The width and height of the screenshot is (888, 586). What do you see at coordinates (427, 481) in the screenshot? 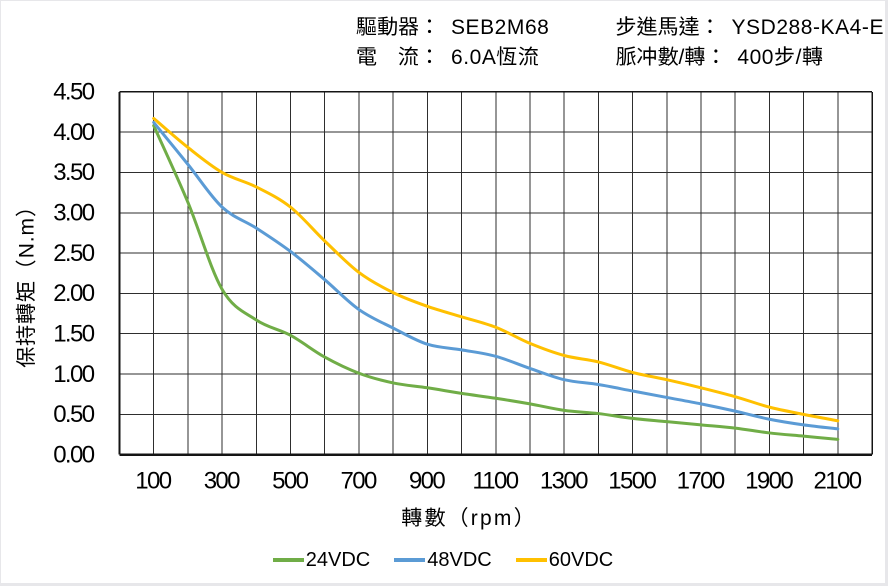
I see `x-tick-label: 900` at bounding box center [427, 481].